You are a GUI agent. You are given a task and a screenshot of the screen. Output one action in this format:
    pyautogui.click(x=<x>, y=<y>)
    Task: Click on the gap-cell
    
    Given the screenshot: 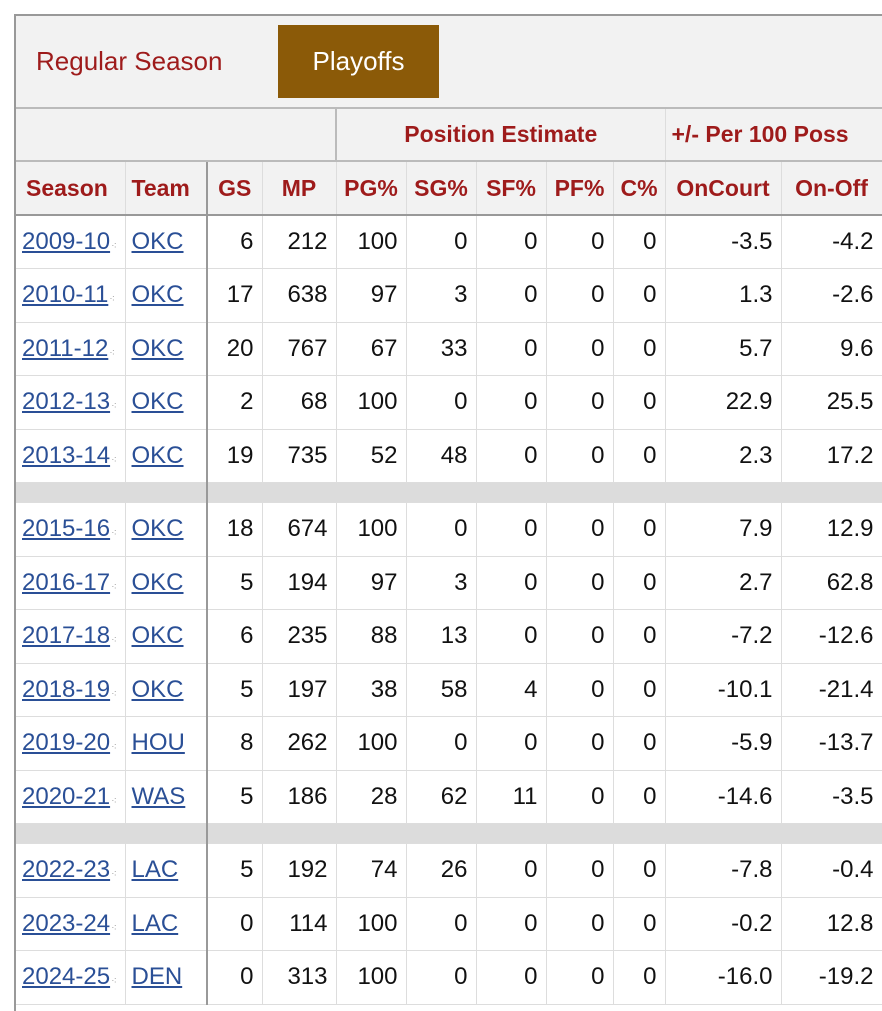 What is the action you would take?
    pyautogui.click(x=544, y=492)
    